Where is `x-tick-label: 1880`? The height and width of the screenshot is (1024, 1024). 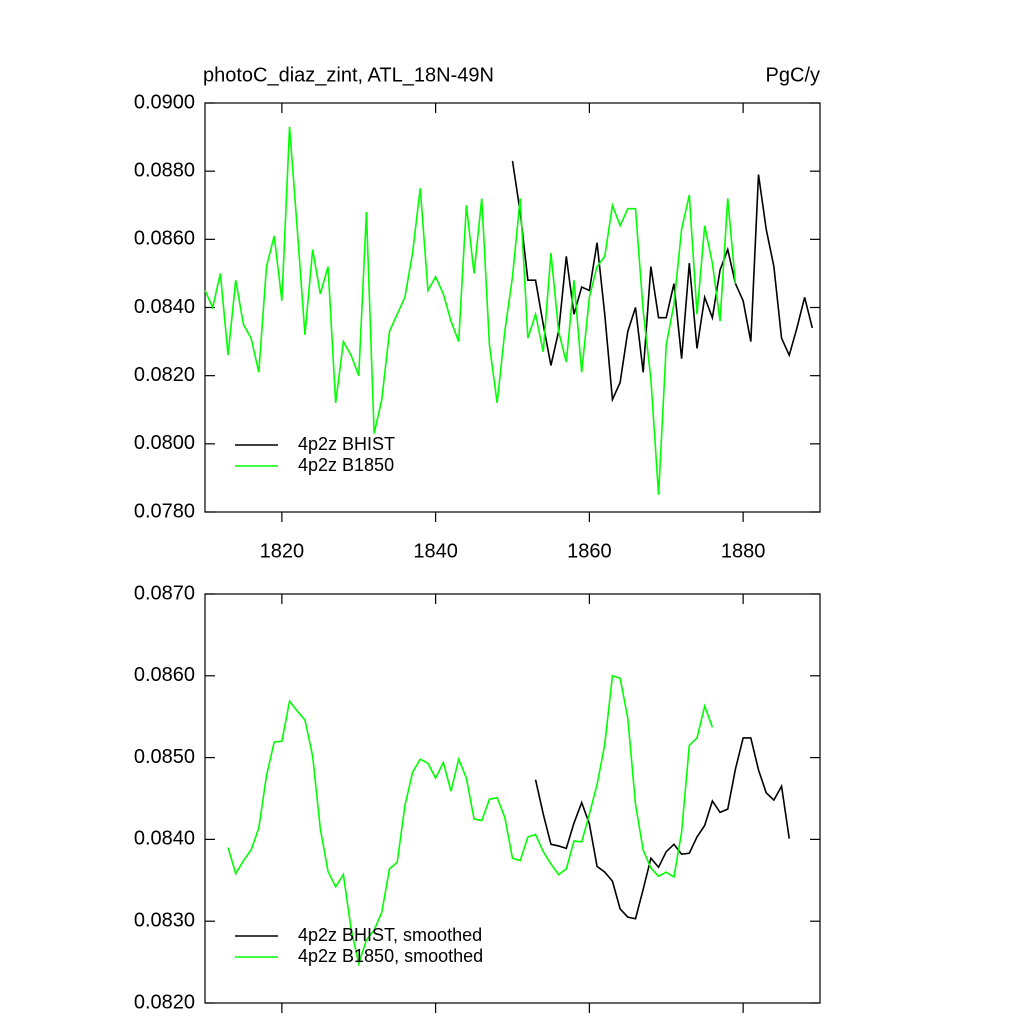
x-tick-label: 1880 is located at coordinates (743, 551).